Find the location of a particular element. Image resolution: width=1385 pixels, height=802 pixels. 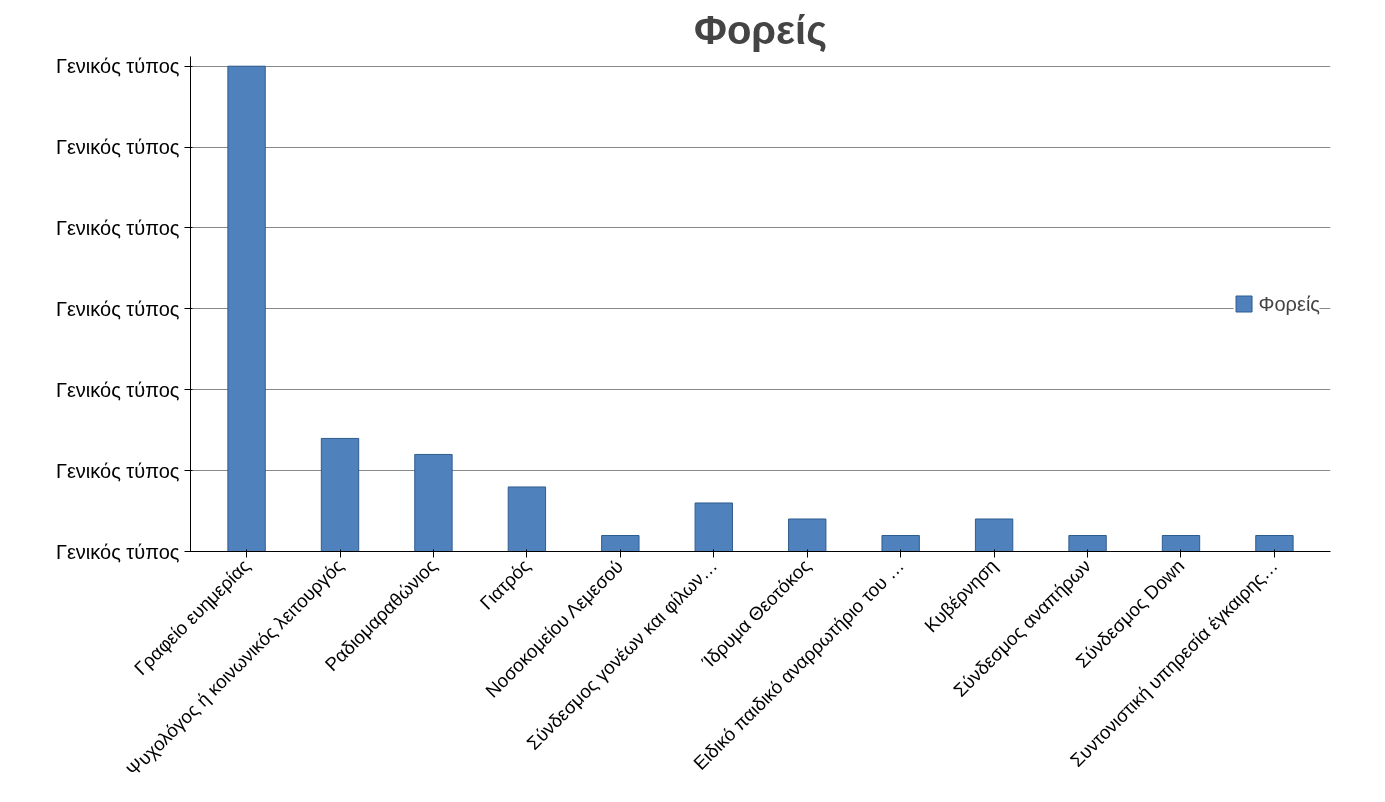

chart-title: Φορείς is located at coordinates (760, 30).